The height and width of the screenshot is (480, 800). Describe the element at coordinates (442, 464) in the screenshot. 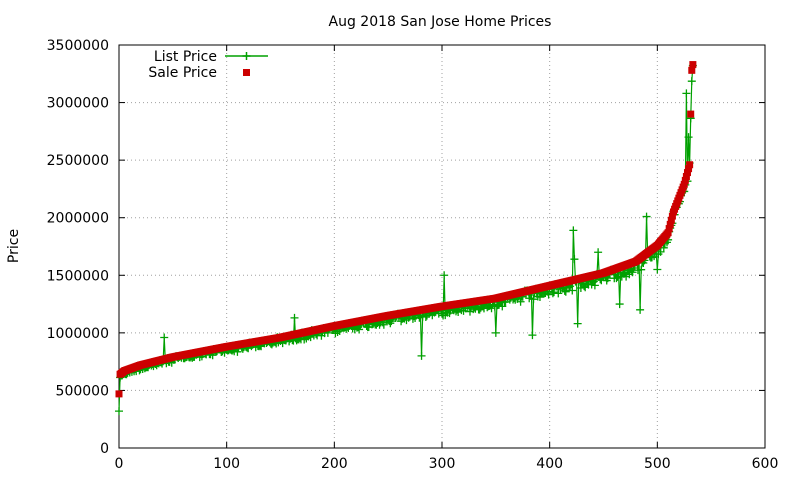

I see `x-tick-label: 300` at that location.